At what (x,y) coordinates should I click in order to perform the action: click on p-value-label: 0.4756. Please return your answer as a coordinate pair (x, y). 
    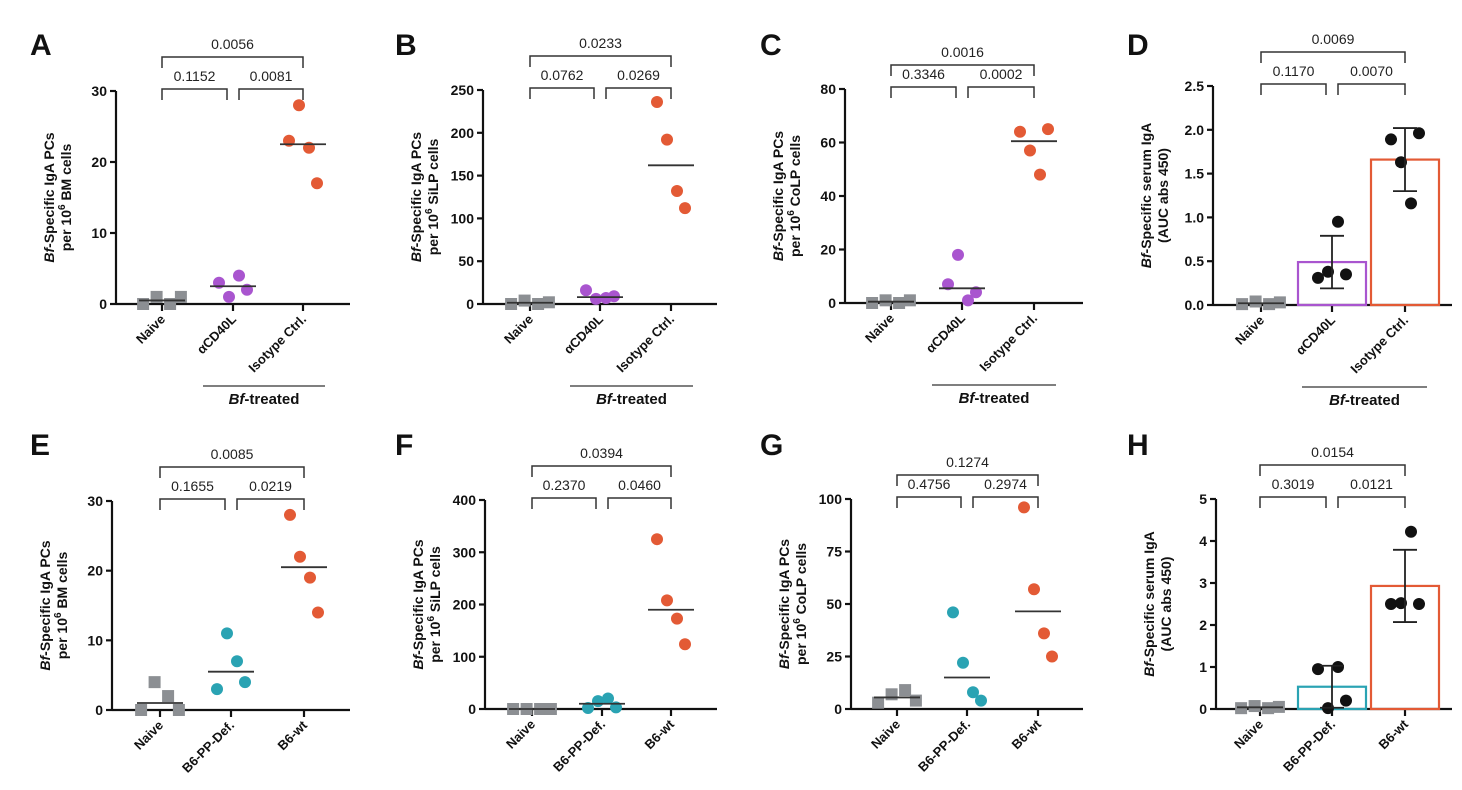
    Looking at the image, I should click on (929, 484).